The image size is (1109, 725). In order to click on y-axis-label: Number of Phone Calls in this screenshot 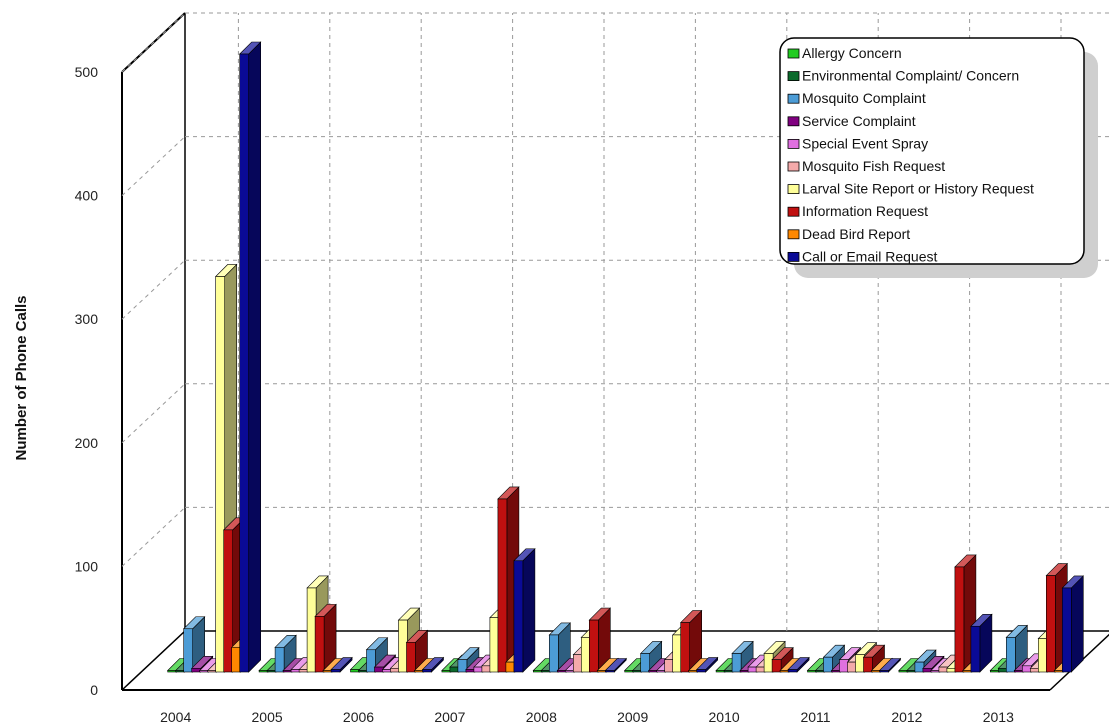, I will do `click(21, 377)`.